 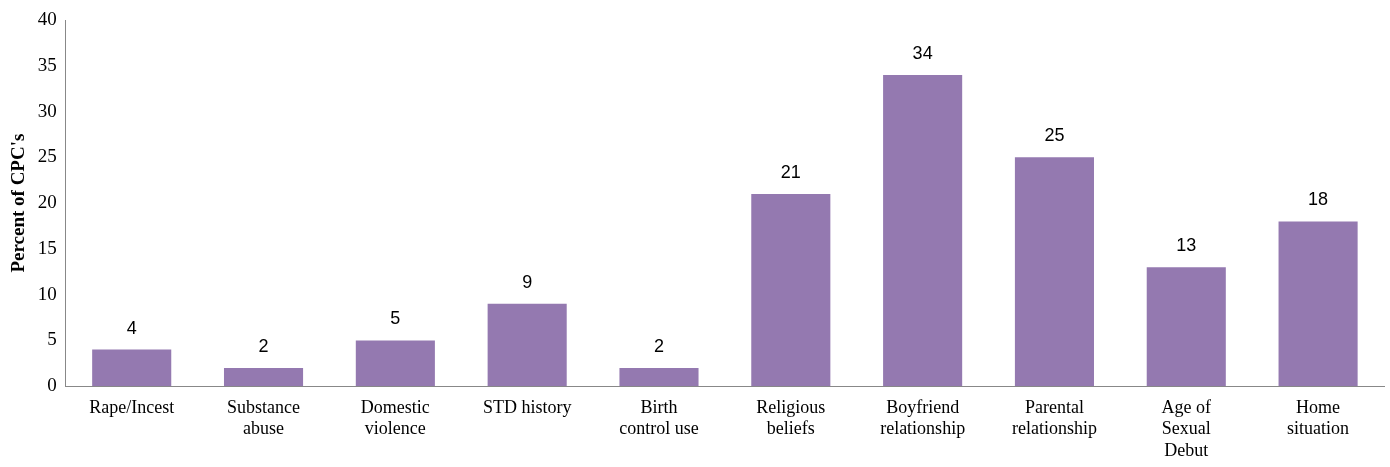 I want to click on y-tick-label: 30, so click(x=47, y=110).